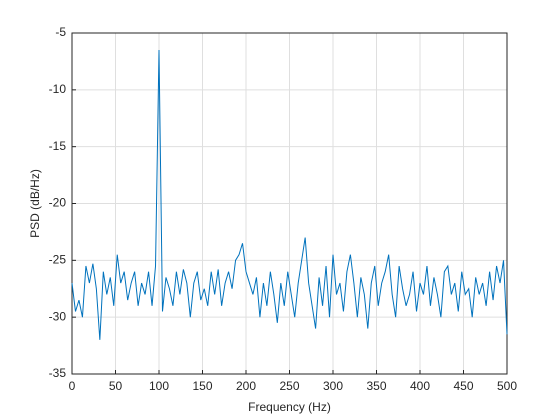 Image resolution: width=560 pixels, height=420 pixels. I want to click on x-tick-label: 450, so click(463, 386).